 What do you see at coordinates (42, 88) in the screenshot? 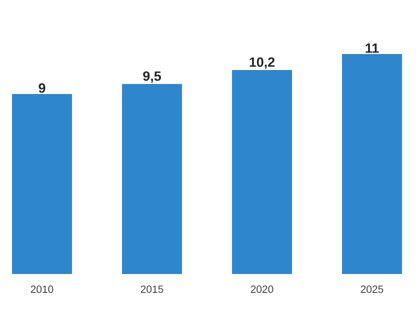
I see `data-label: 9` at bounding box center [42, 88].